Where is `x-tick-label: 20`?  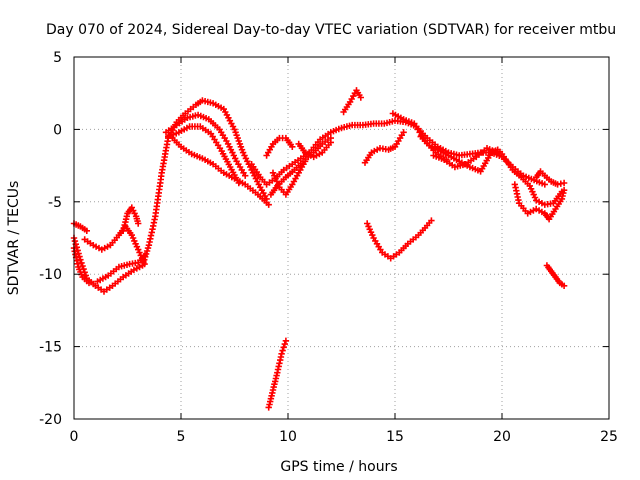
x-tick-label: 20 is located at coordinates (502, 437).